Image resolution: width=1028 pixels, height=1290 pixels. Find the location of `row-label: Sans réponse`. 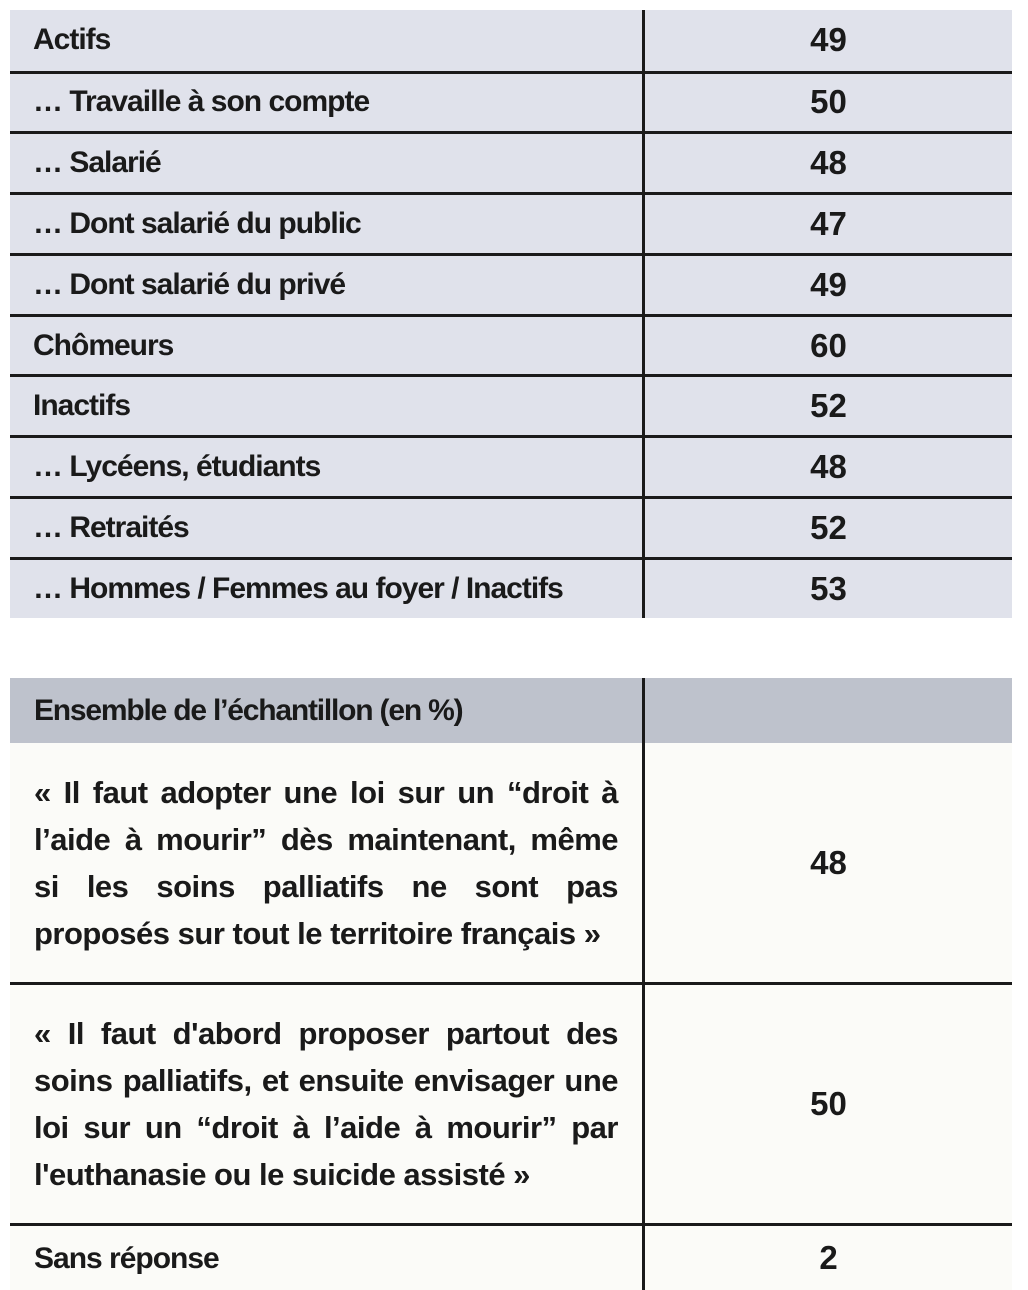

row-label: Sans réponse is located at coordinates (327, 1258).